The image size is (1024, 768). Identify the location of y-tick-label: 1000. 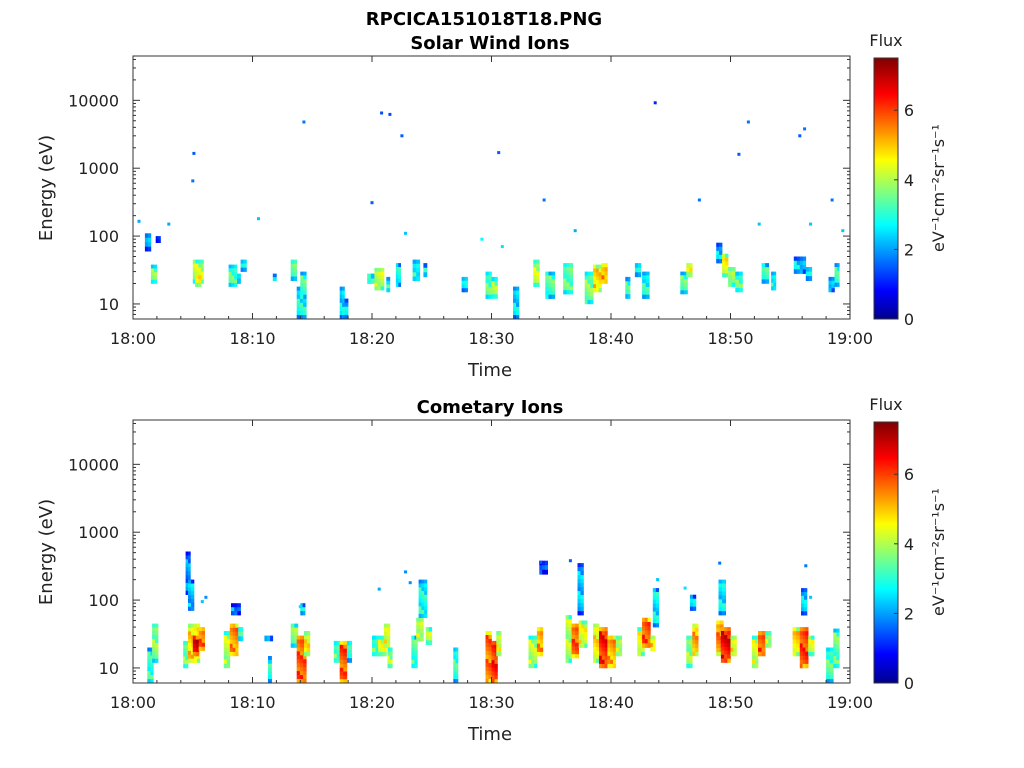
(98, 168).